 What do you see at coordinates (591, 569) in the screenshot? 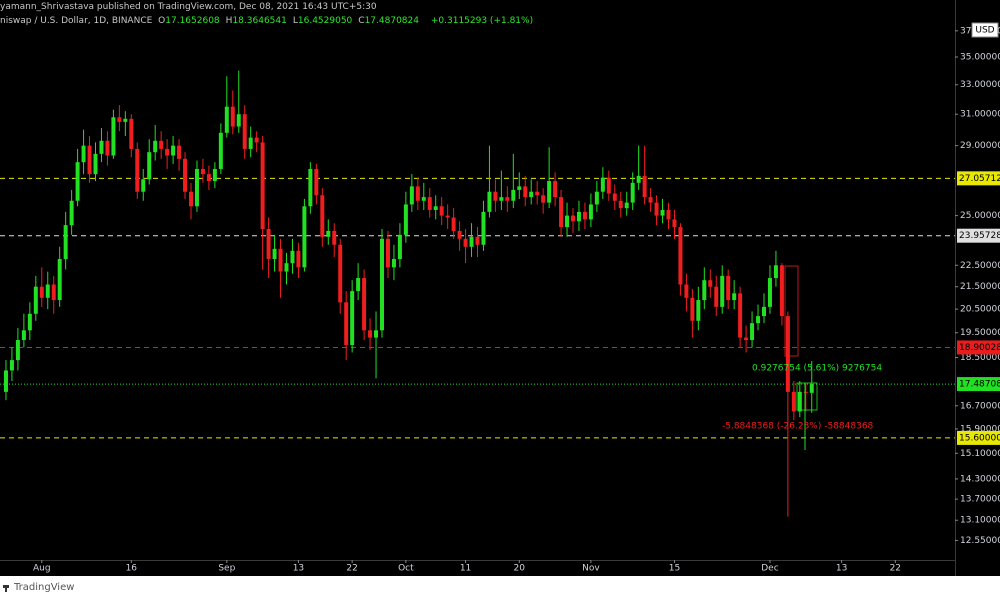
I see `x-tick-label: Nov` at bounding box center [591, 569].